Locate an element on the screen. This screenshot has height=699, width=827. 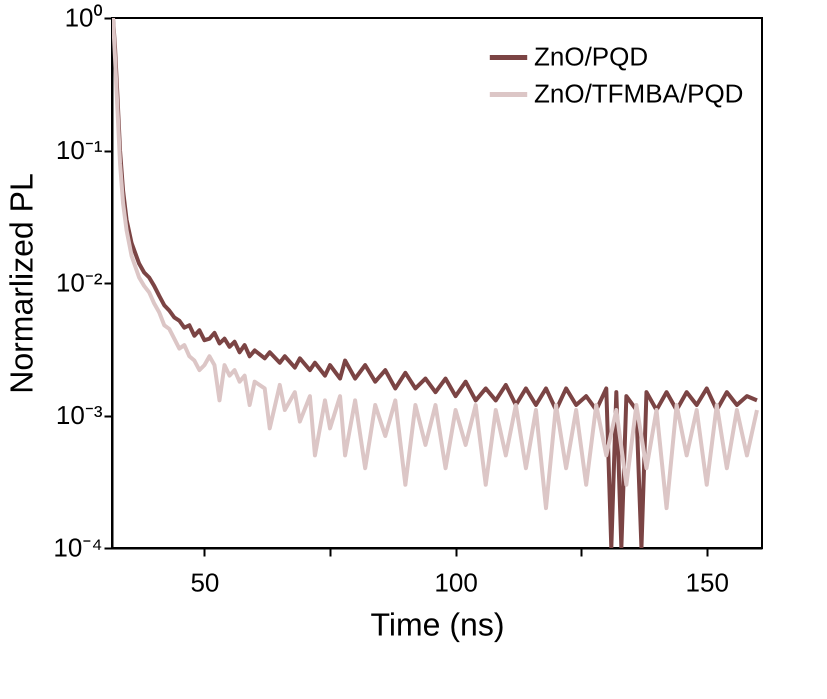
y-tick-label: 10⁻³ is located at coordinates (79, 415).